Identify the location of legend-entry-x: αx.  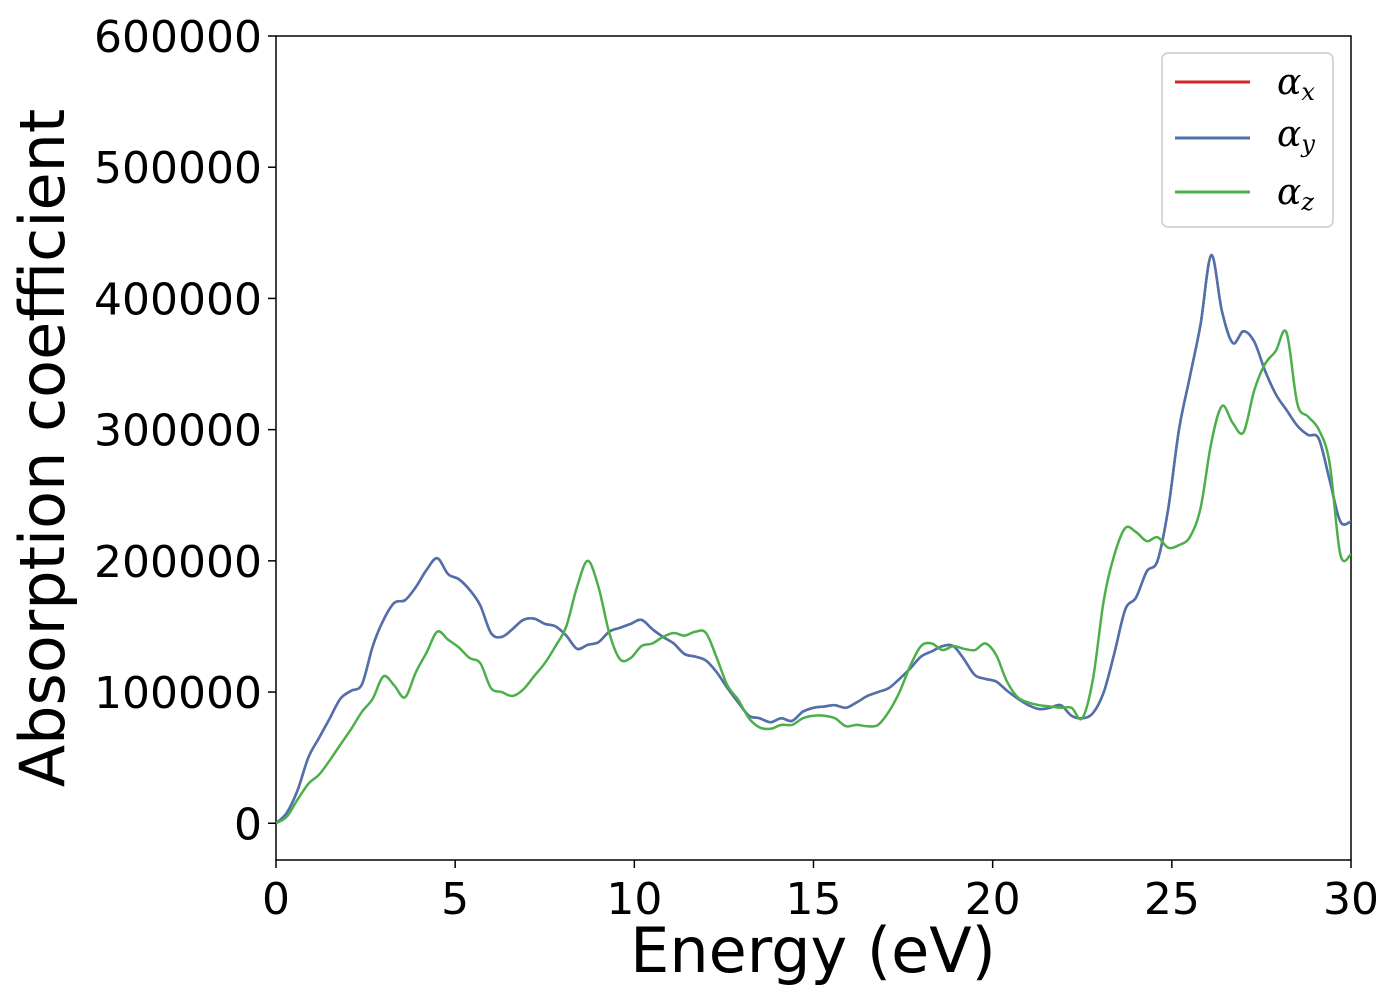
(1245, 84).